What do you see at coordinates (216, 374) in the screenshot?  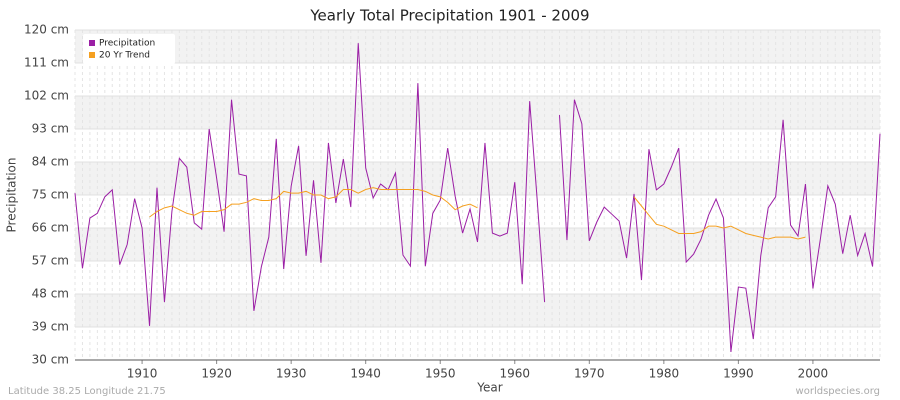 I see `x-tick-label: 1920` at bounding box center [216, 374].